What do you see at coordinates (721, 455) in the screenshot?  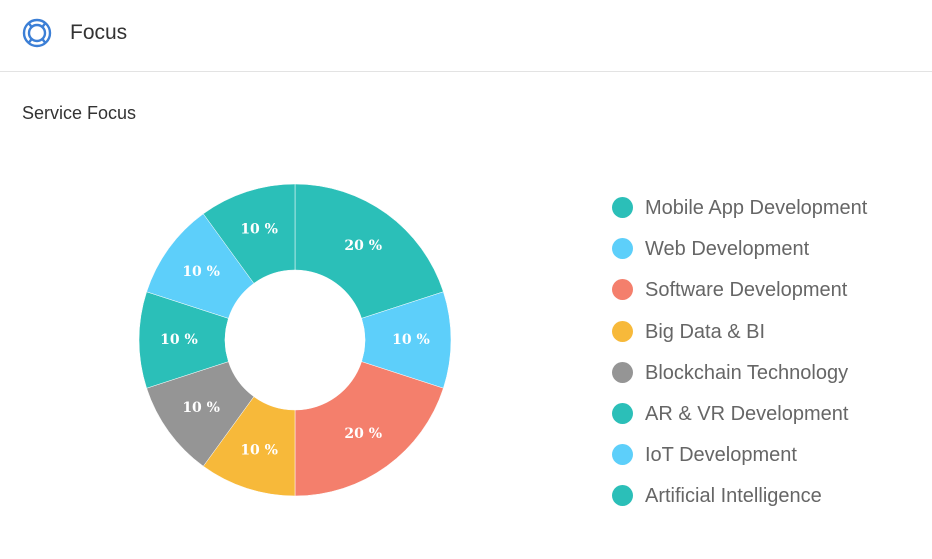 I see `legend-label: IoT Development` at bounding box center [721, 455].